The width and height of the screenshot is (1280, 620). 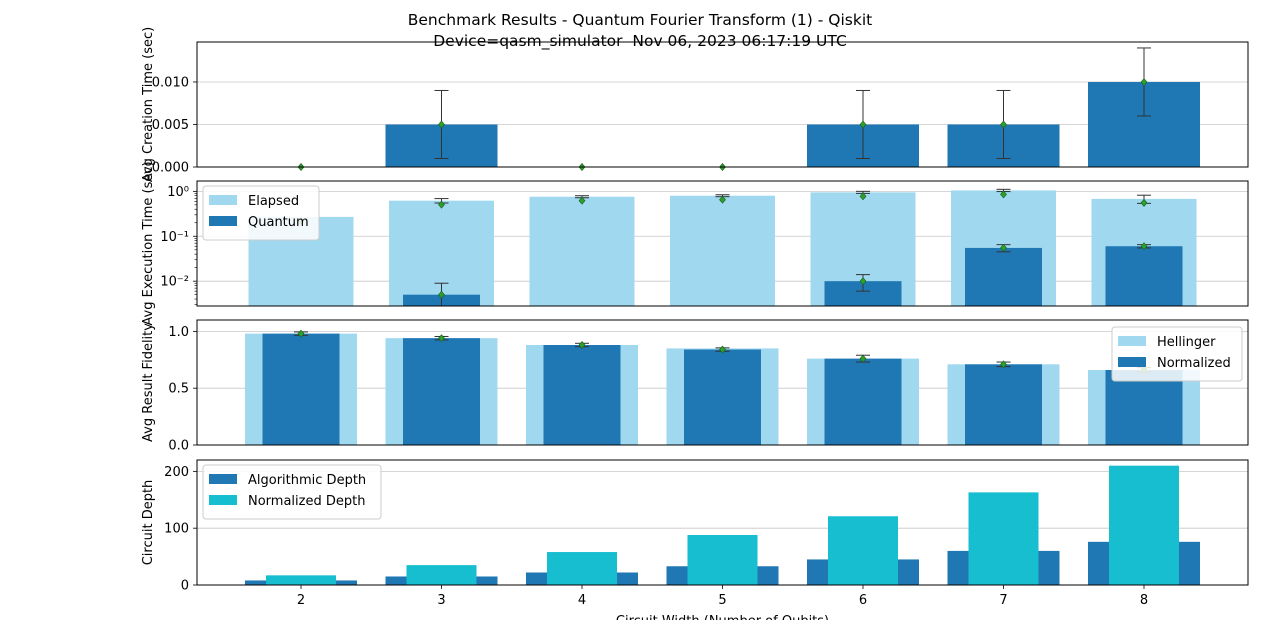 What do you see at coordinates (1003, 600) in the screenshot?
I see `depth-xtick-label: 7` at bounding box center [1003, 600].